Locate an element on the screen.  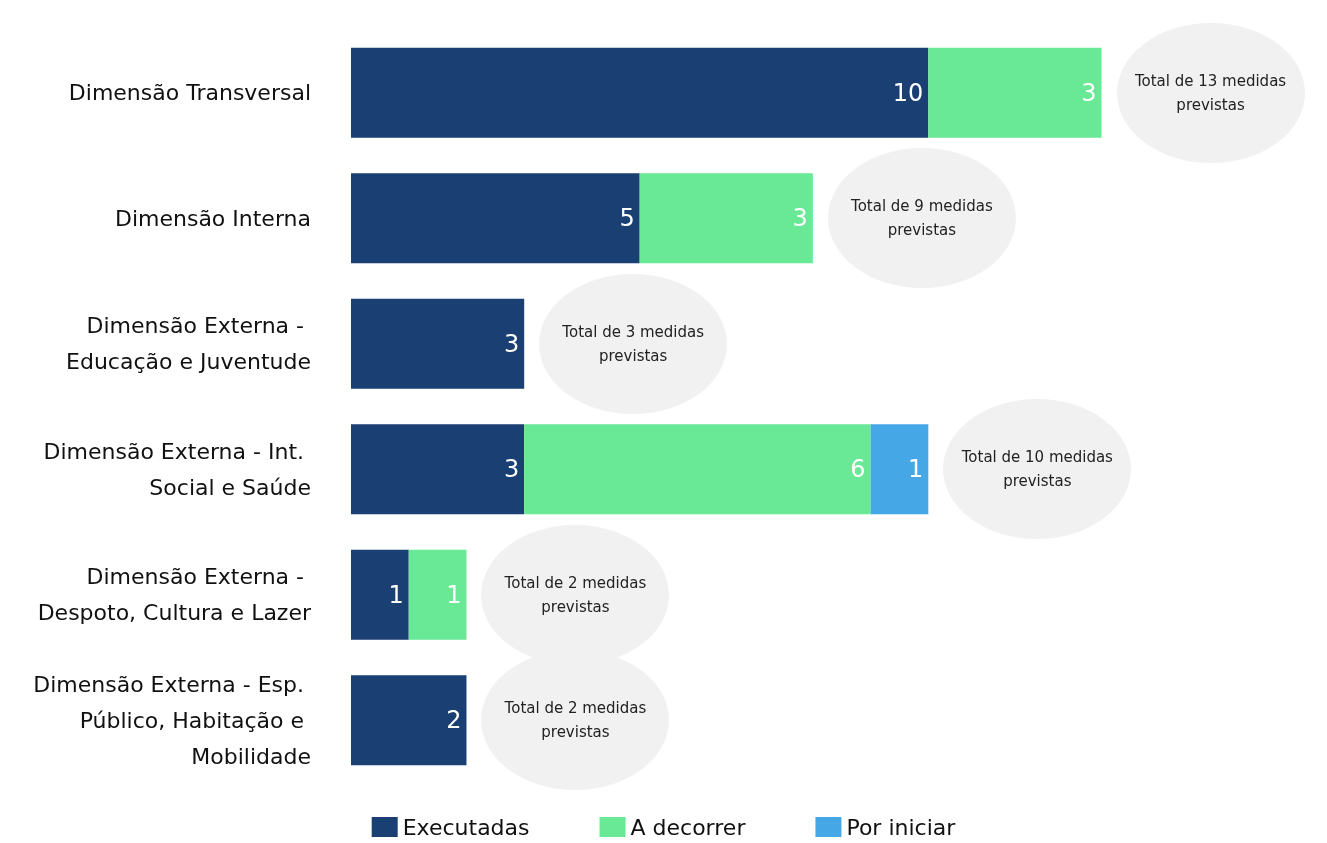
y-tick-label: Dimensão Externa - Educação e Juventude is located at coordinates (188, 344).